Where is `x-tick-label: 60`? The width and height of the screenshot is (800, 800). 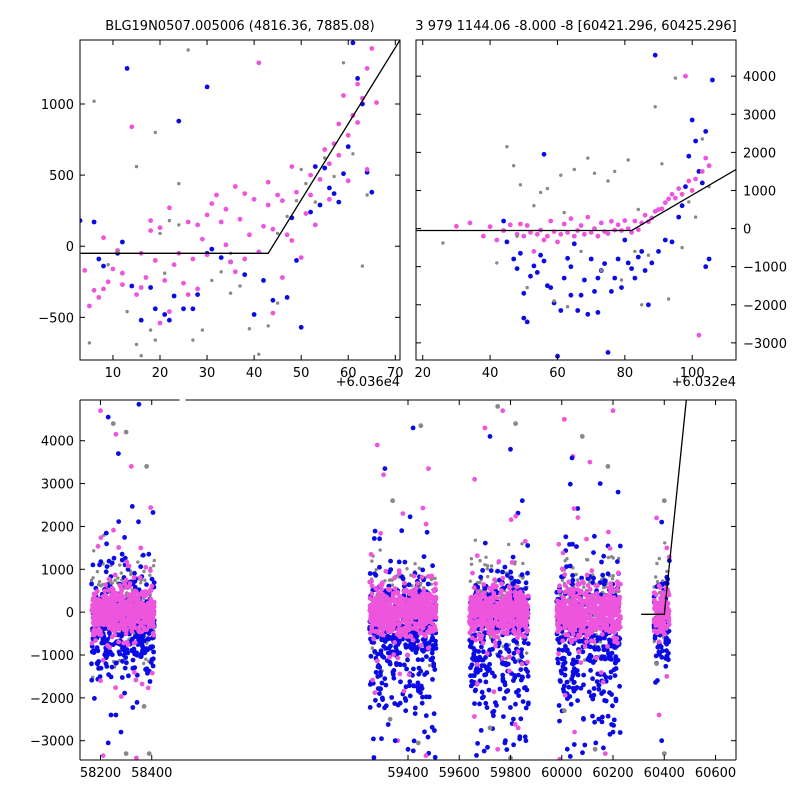 x-tick-label: 60 is located at coordinates (348, 373).